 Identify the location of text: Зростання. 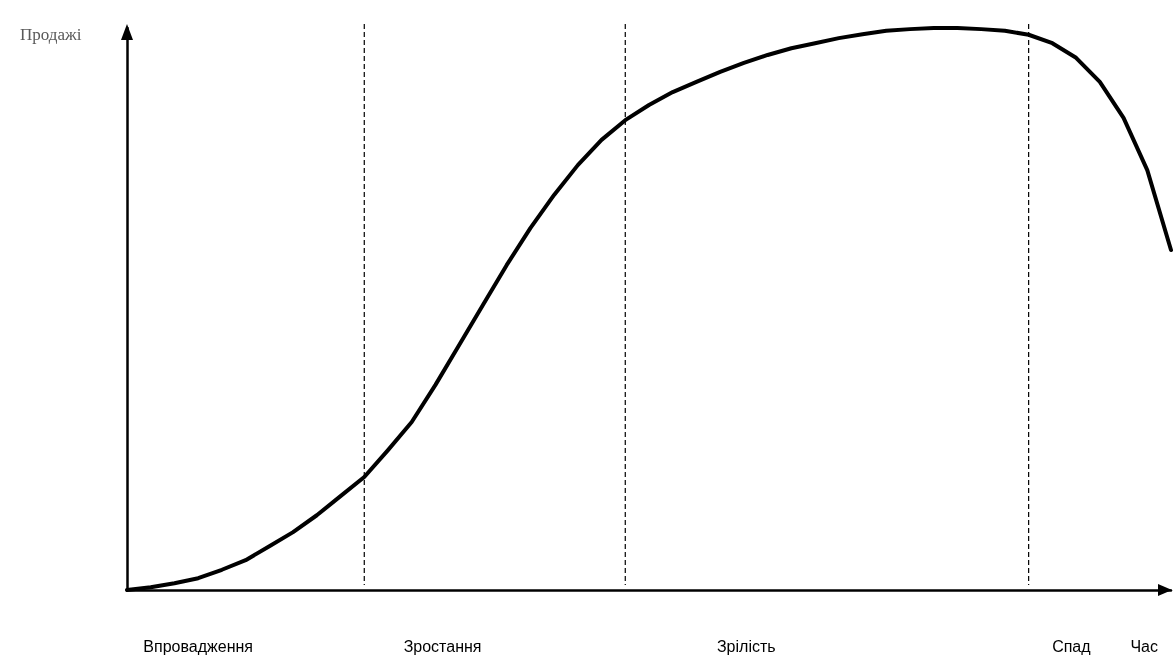
(442, 646).